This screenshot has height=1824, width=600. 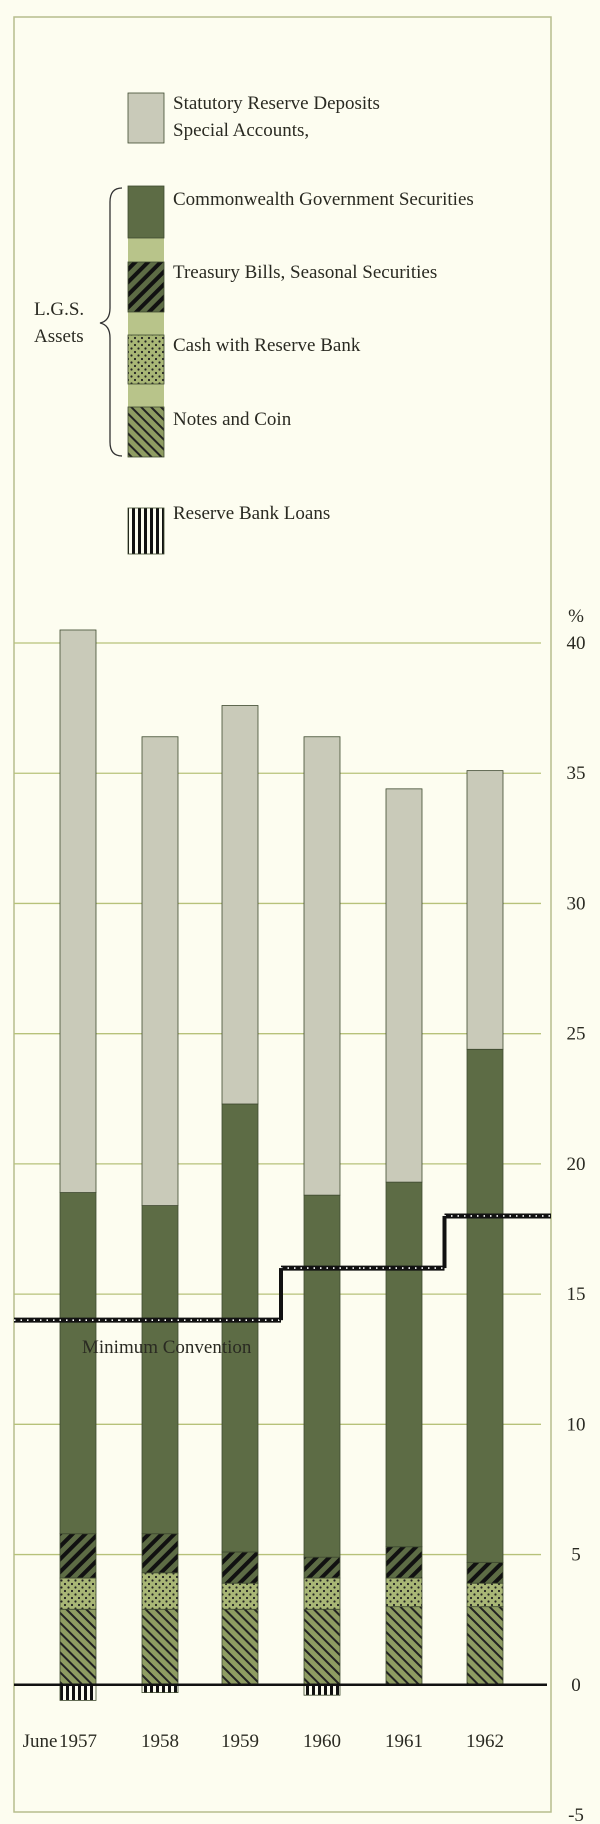 What do you see at coordinates (576, 1164) in the screenshot?
I see `y-tick-label: 20` at bounding box center [576, 1164].